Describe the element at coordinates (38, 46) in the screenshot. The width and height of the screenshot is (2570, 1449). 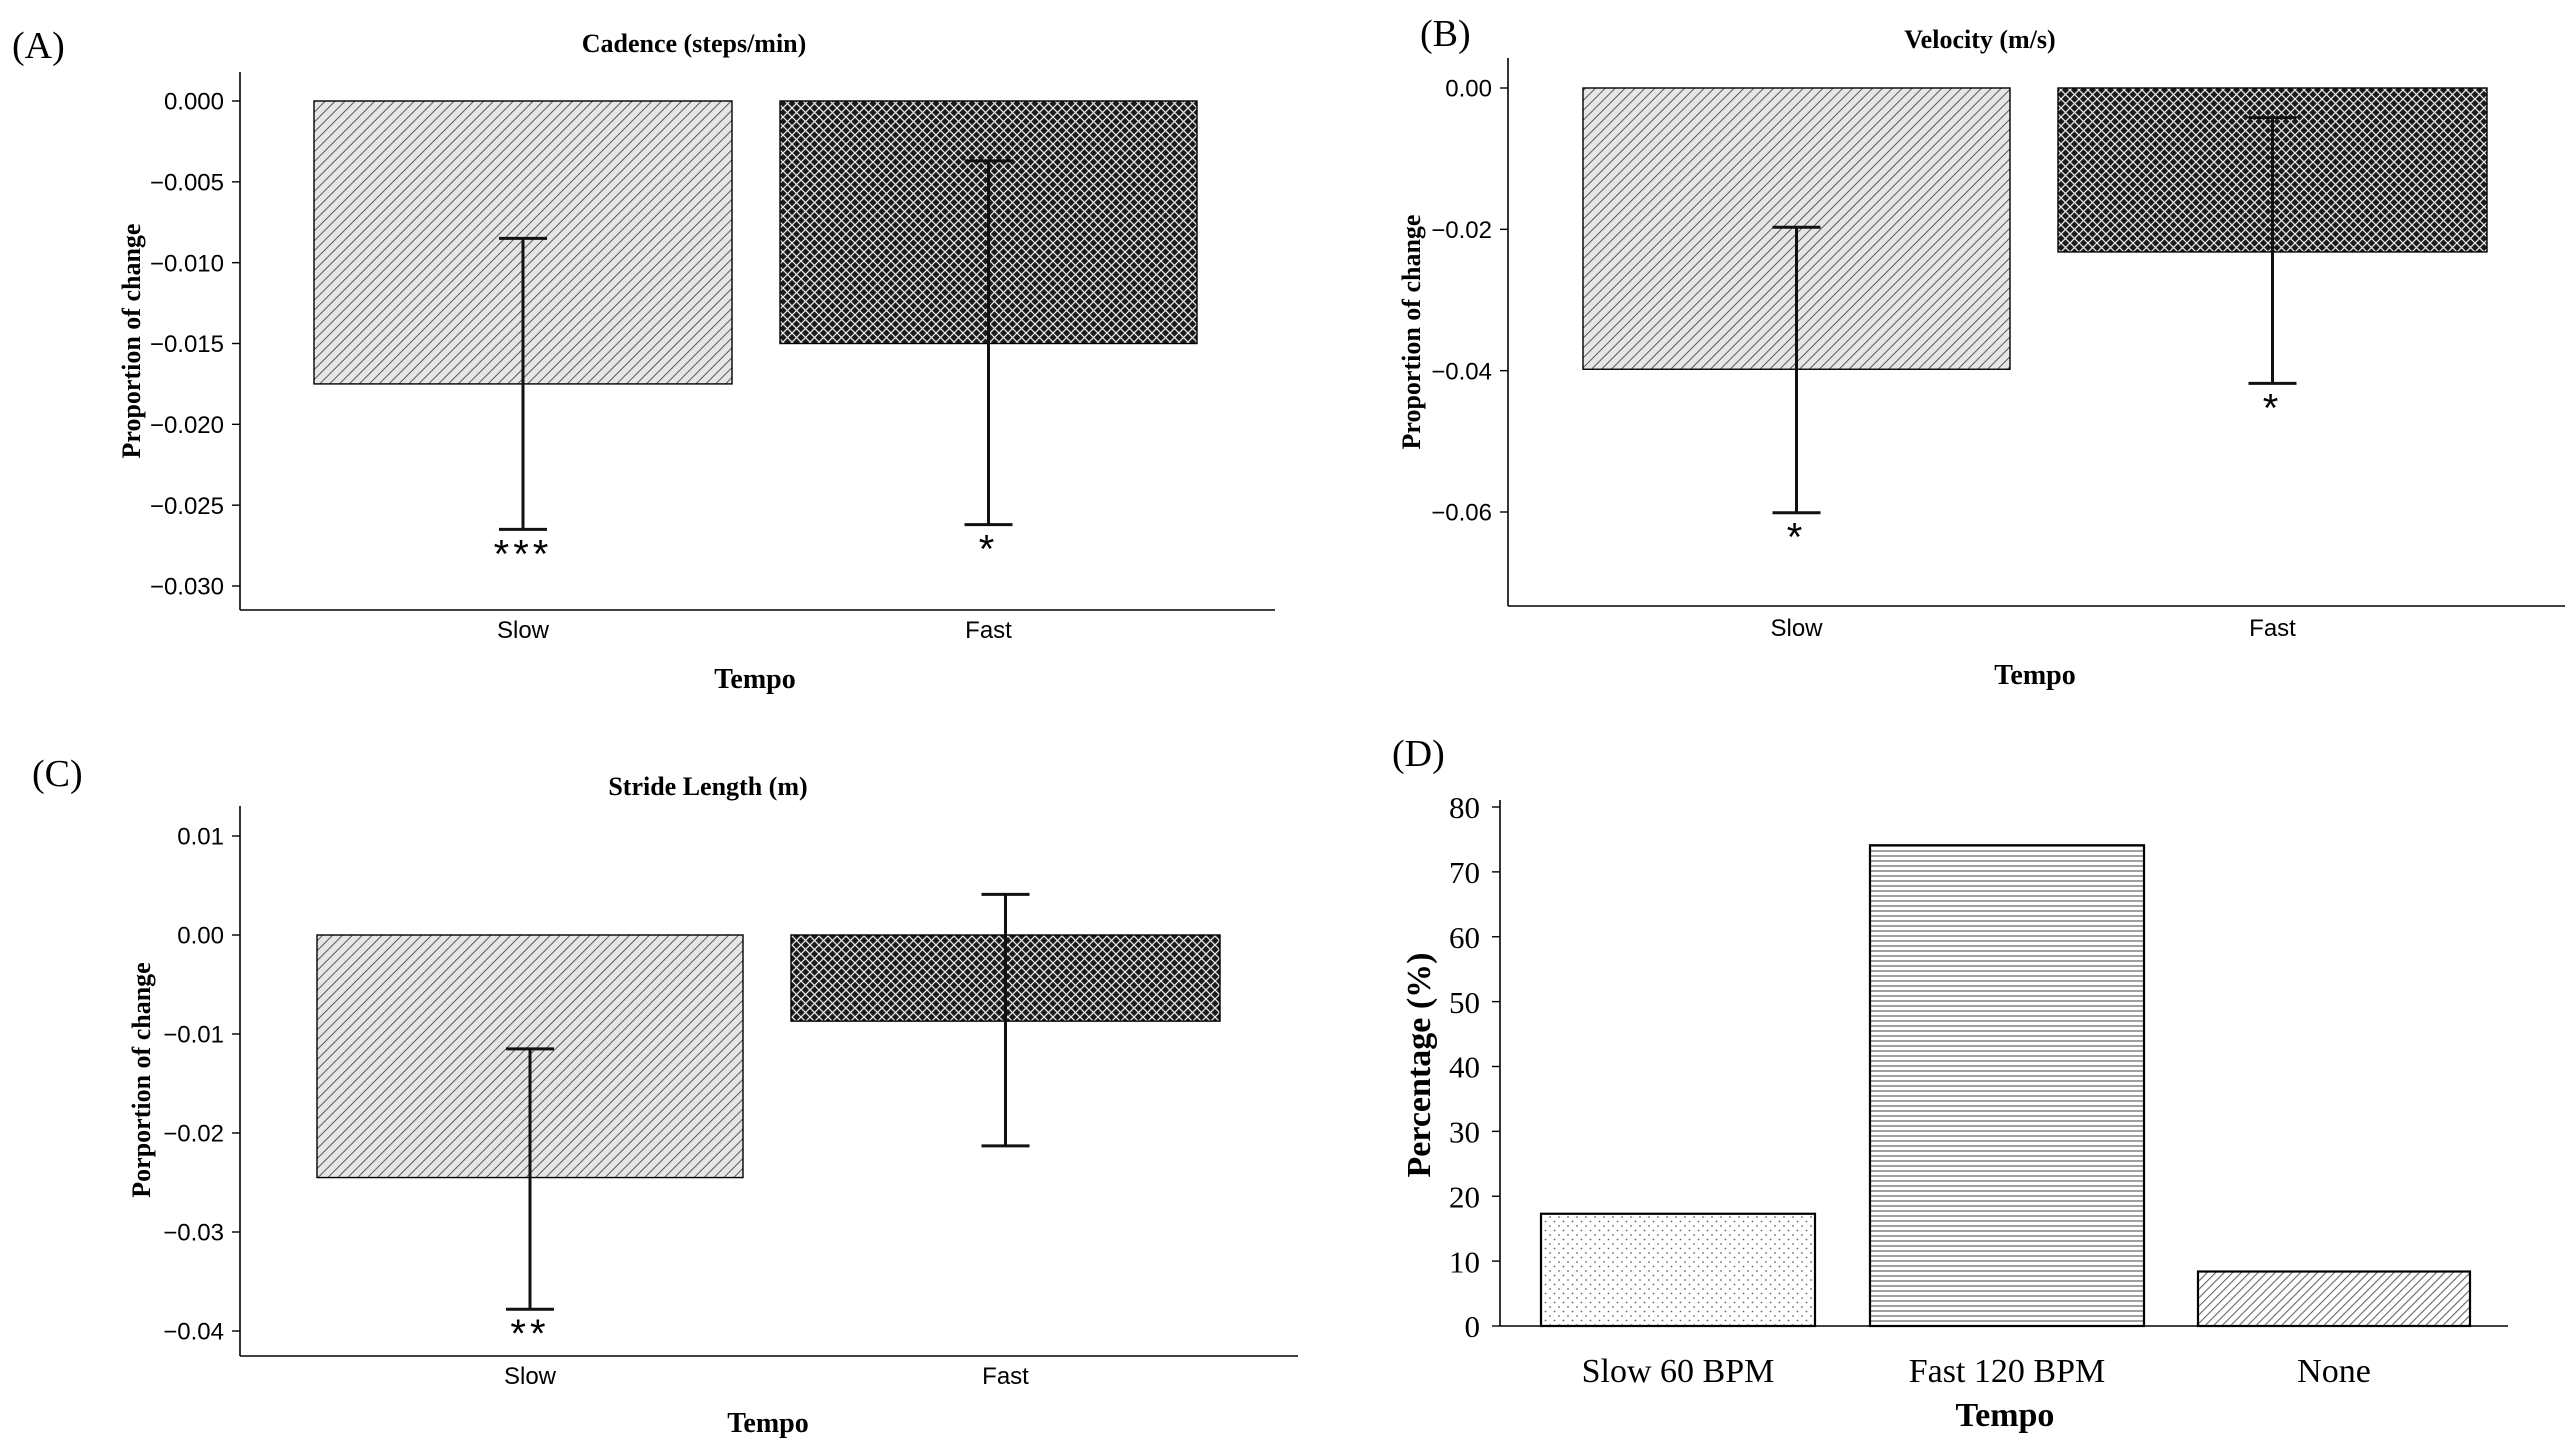
I see `panel-label: (A)` at that location.